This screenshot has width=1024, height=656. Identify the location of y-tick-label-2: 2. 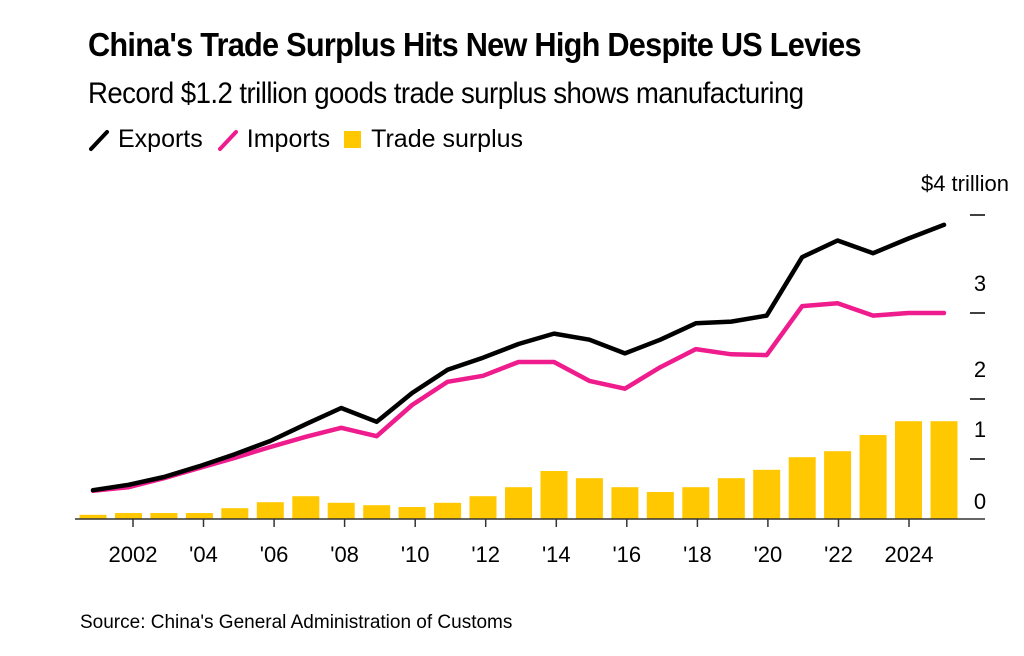
(980, 369).